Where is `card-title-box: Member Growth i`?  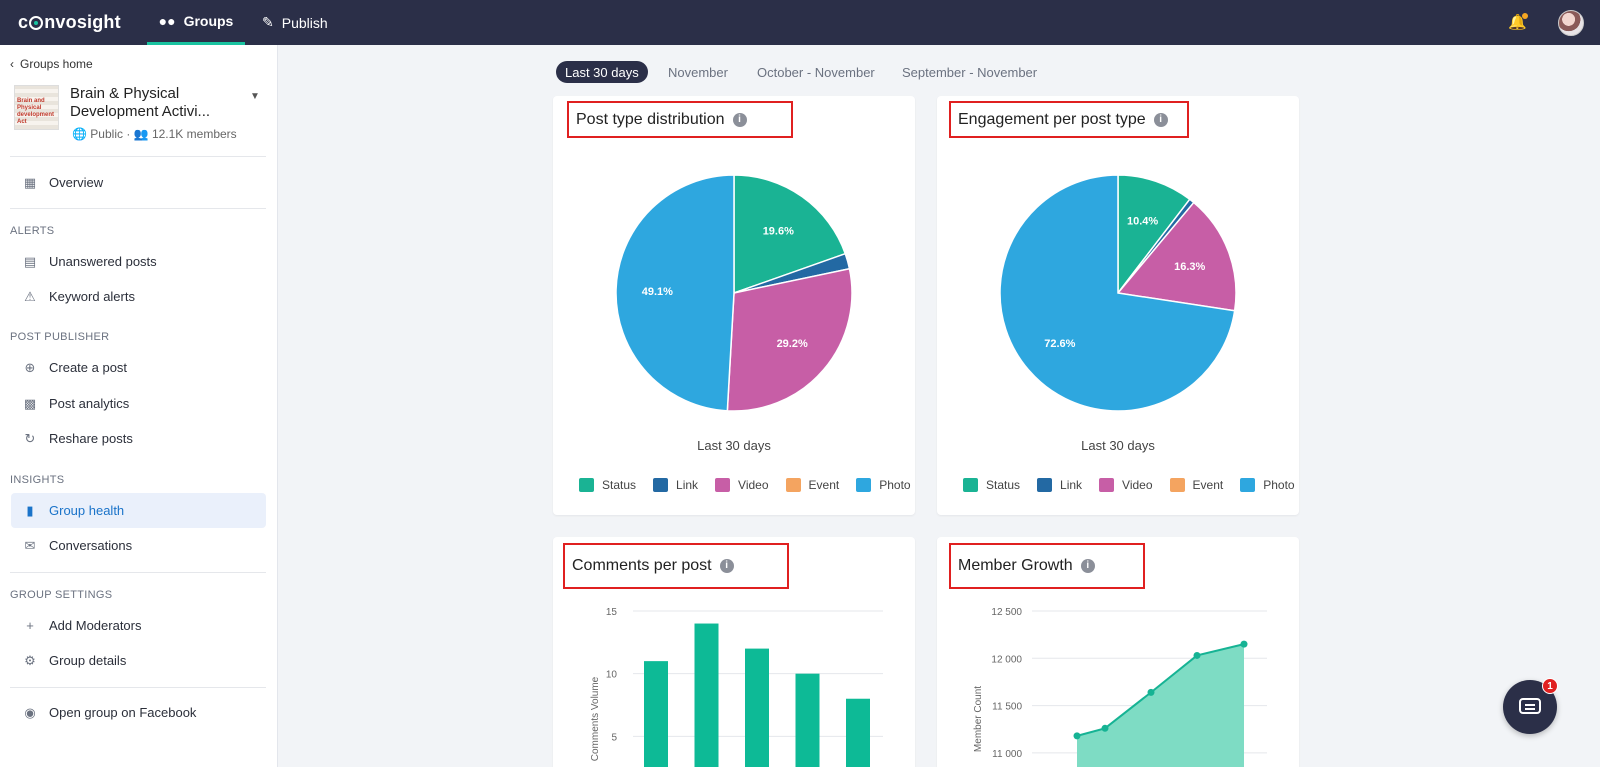
card-title-box: Member Growth i is located at coordinates (1047, 566).